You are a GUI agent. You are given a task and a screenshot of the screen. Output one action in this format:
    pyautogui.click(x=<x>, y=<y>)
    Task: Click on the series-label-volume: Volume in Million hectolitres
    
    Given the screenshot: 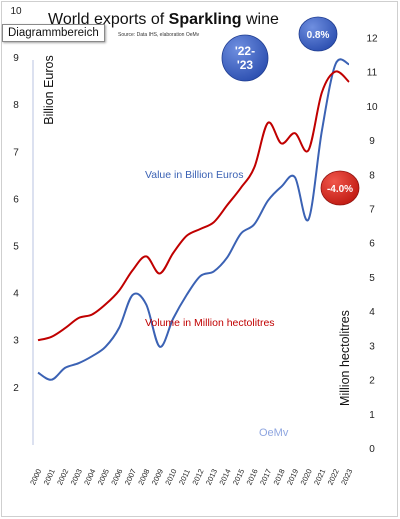 What is the action you would take?
    pyautogui.click(x=210, y=323)
    